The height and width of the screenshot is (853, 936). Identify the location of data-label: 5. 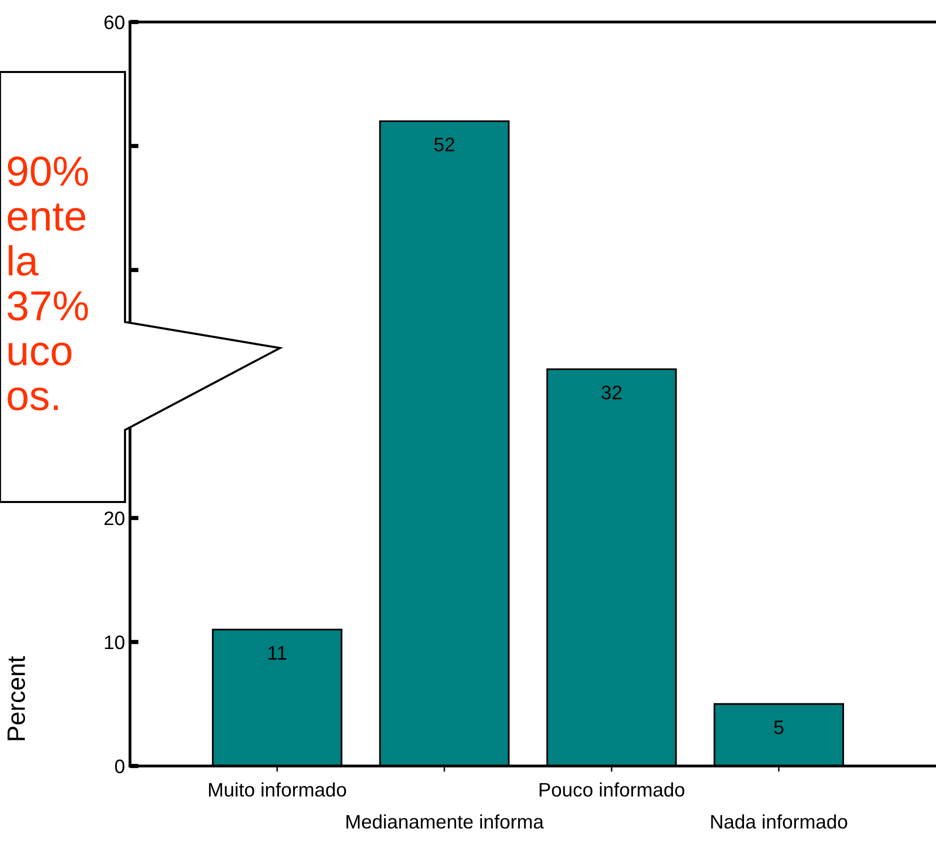
(779, 727).